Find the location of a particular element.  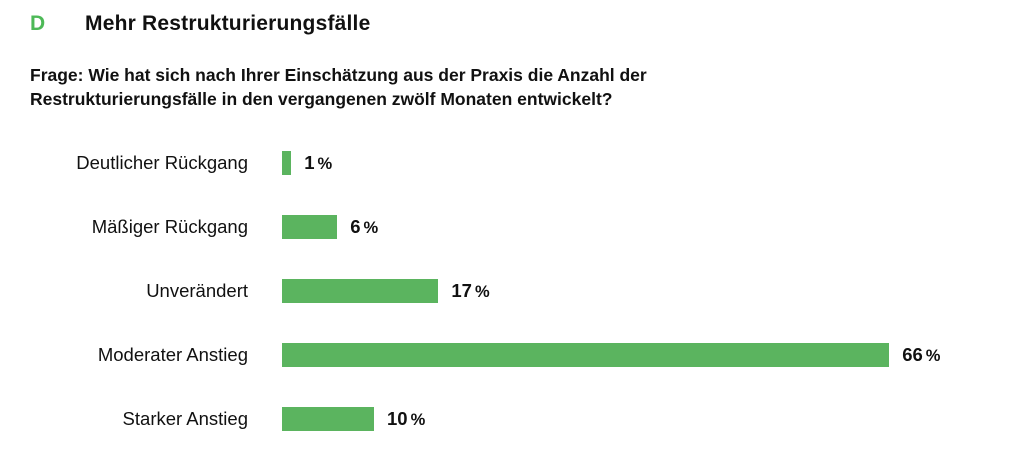

chart-row: Deutlicher Rückgang 1 % is located at coordinates (512, 163).